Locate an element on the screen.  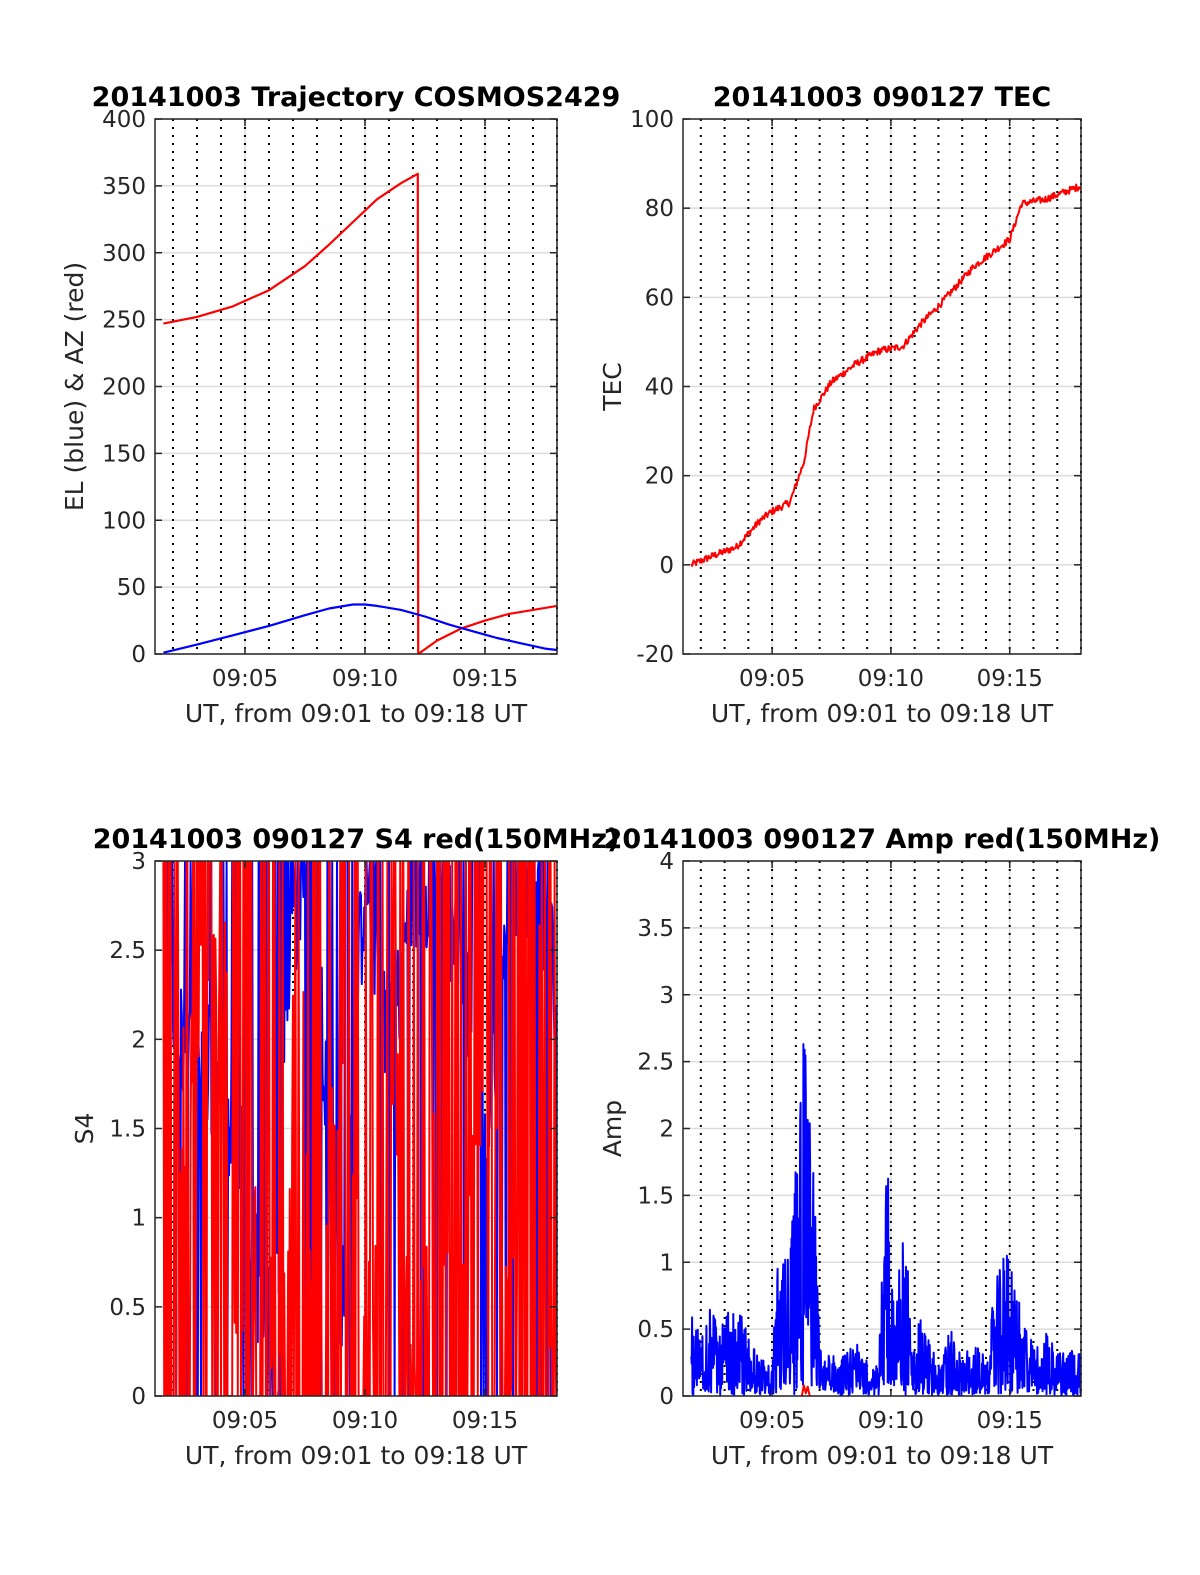
y-tick-label: 60 is located at coordinates (659, 298).